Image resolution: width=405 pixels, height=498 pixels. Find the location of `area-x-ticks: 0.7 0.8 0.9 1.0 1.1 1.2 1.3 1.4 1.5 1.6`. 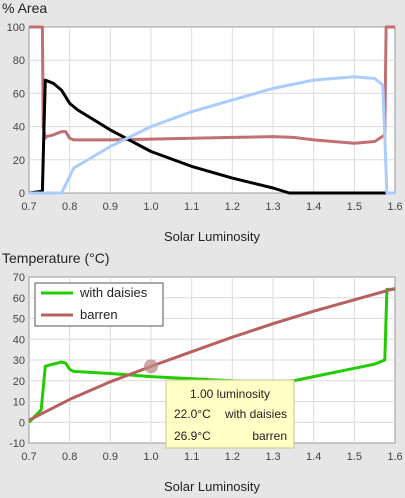

area-x-ticks: 0.7 0.8 0.9 1.0 1.1 1.2 1.3 1.4 1.5 1.6 is located at coordinates (211, 207).